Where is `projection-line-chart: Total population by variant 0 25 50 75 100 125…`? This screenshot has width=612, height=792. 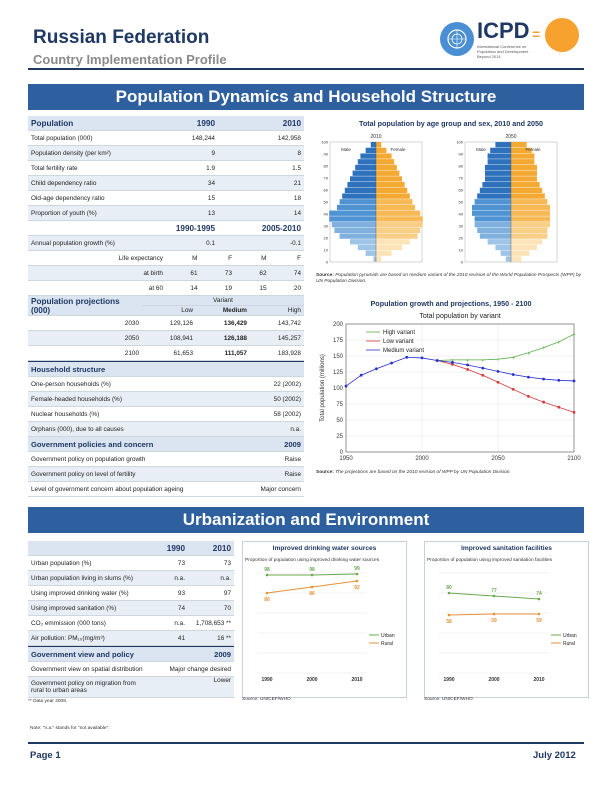
projection-line-chart: Total population by variant 0 25 50 75 100 125… is located at coordinates (450, 387).